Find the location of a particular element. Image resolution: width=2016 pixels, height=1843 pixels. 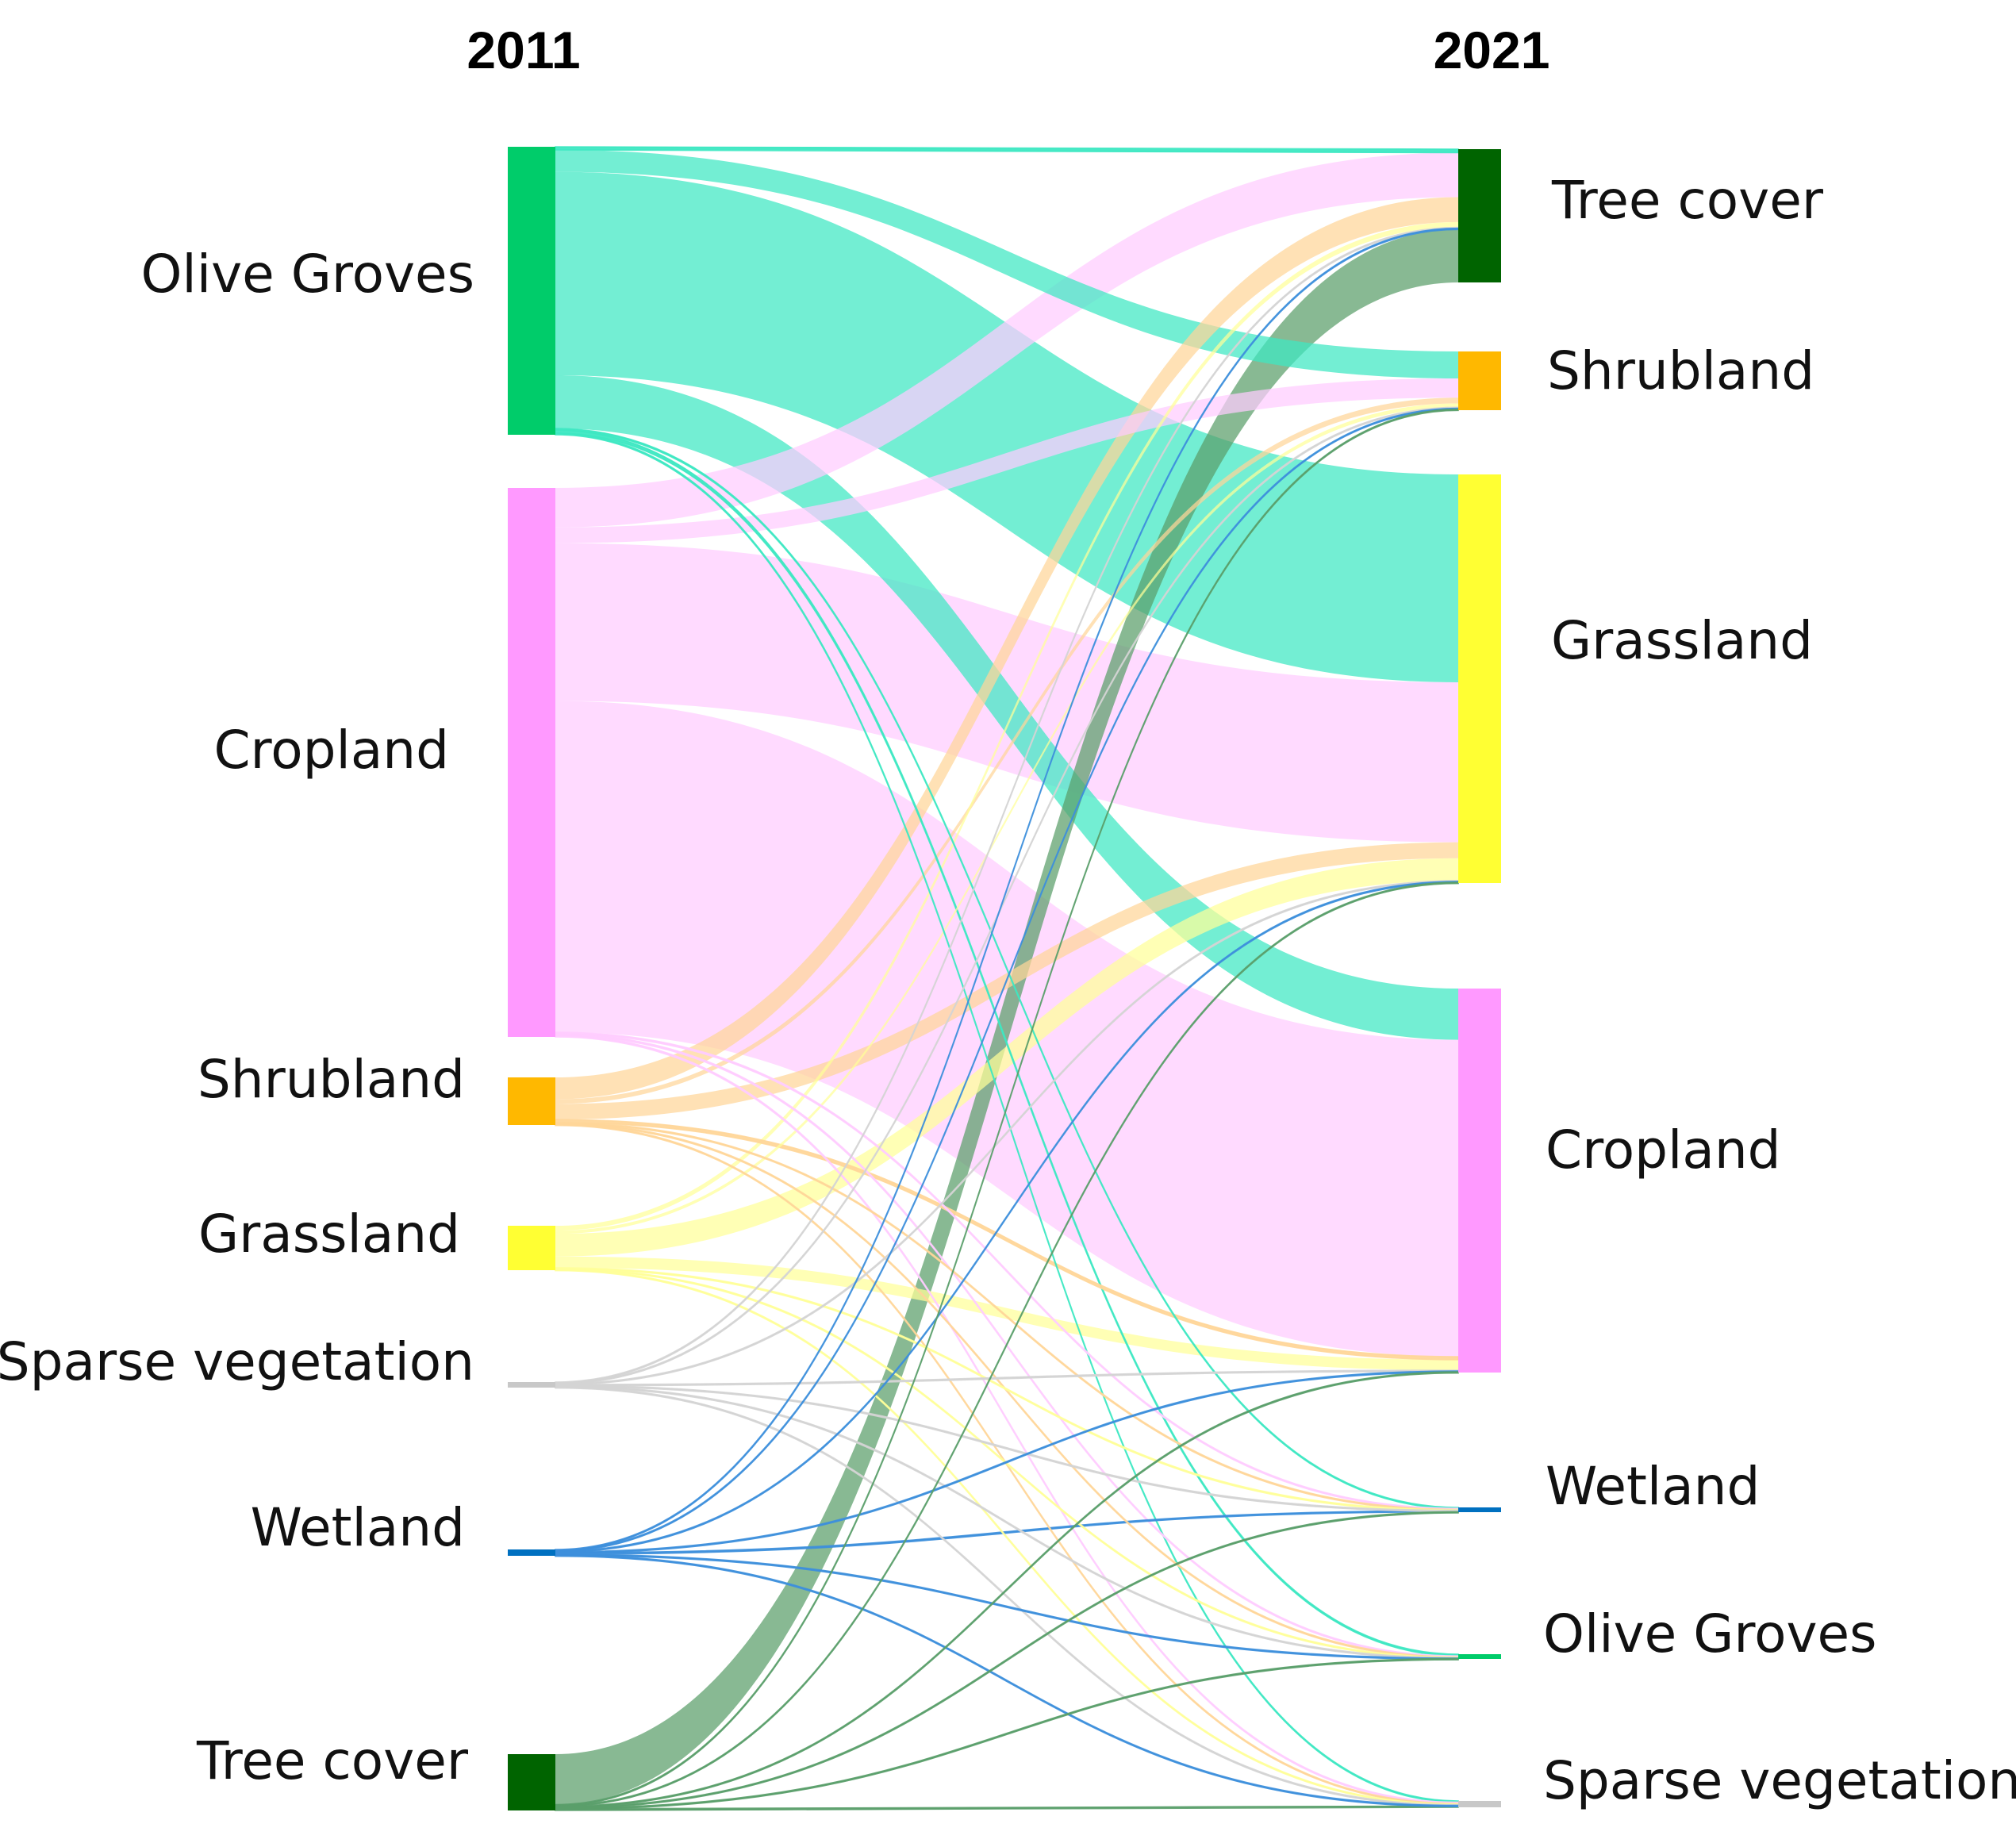

label-2021-wl: Wetland is located at coordinates (1653, 1486).